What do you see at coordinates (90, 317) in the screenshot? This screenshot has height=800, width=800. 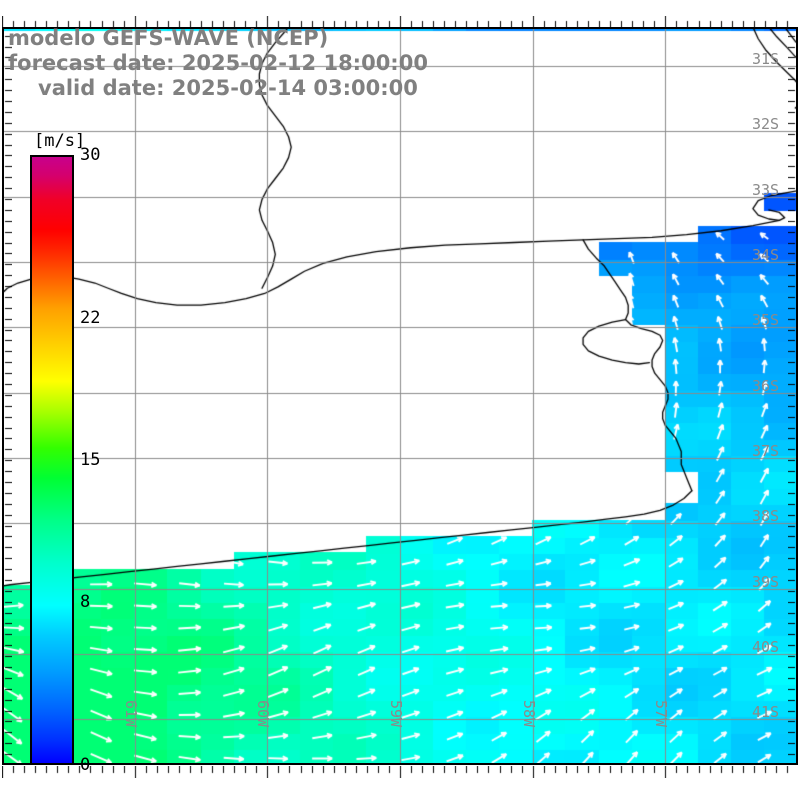 I see `colorbar-tick-22: 22` at bounding box center [90, 317].